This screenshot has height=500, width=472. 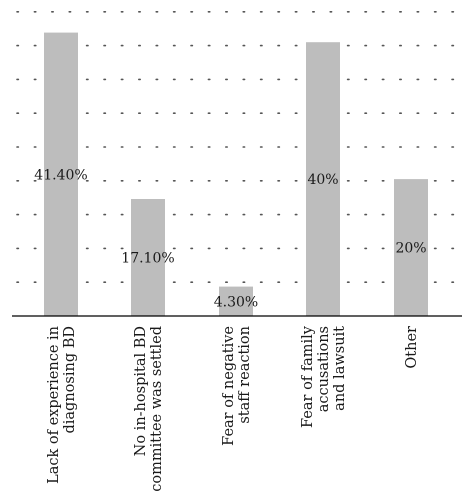 I want to click on category-label-line: No in-hospital BD, so click(x=141, y=391).